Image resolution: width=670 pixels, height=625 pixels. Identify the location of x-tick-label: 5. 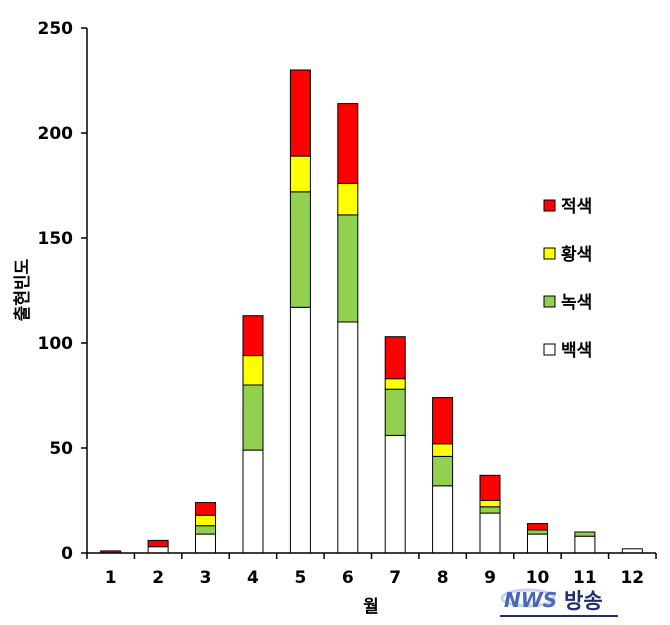
(300, 578).